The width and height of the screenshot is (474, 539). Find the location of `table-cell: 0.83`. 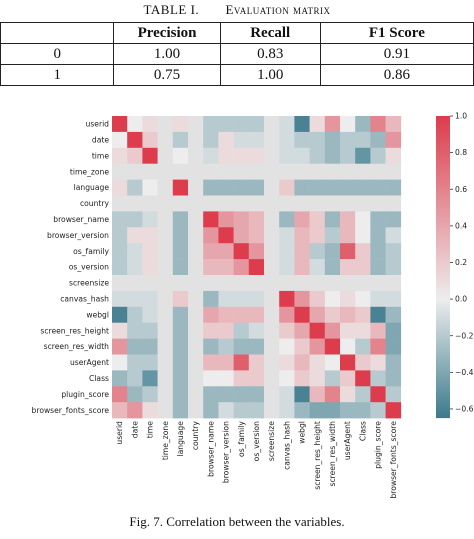

table-cell: 0.83 is located at coordinates (270, 54).